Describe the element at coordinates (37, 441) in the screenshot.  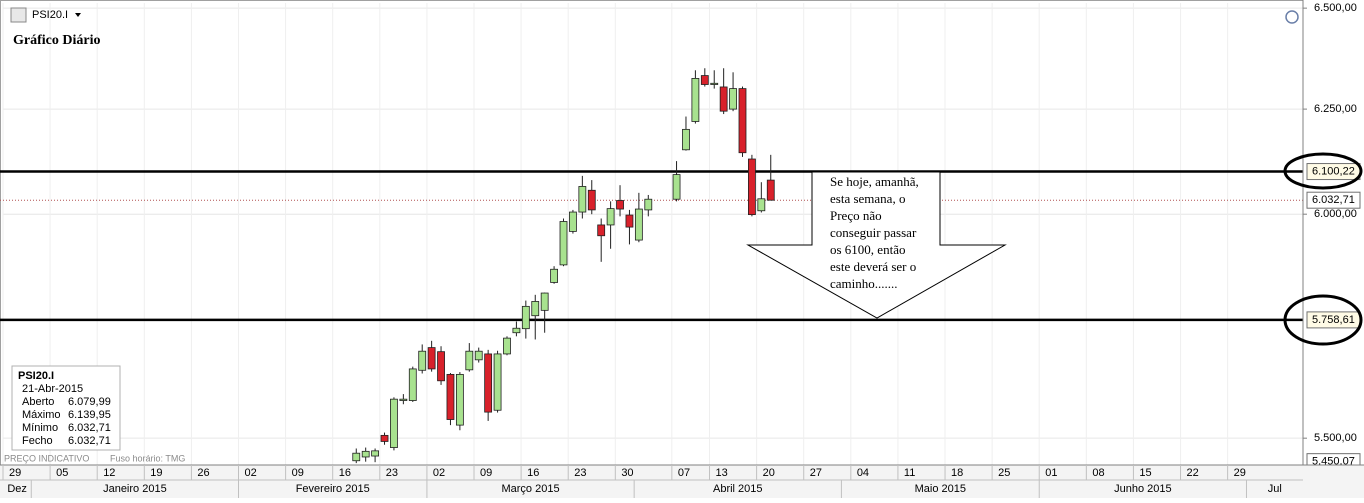
I see `info-label: Fecho` at that location.